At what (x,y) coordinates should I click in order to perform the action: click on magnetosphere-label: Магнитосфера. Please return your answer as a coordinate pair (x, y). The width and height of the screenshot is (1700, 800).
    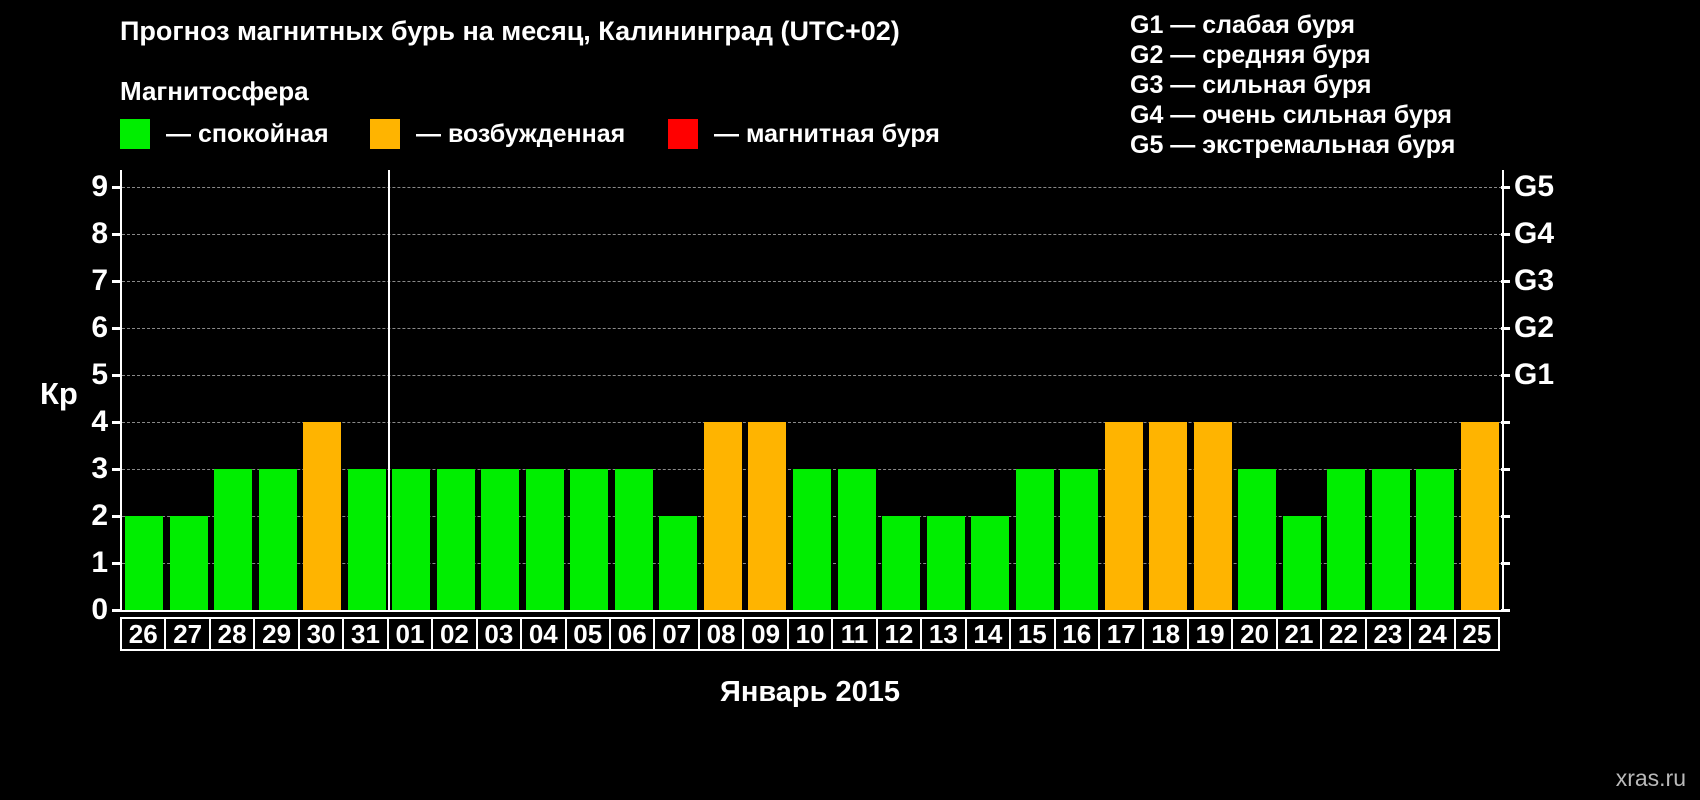
    Looking at the image, I should click on (214, 91).